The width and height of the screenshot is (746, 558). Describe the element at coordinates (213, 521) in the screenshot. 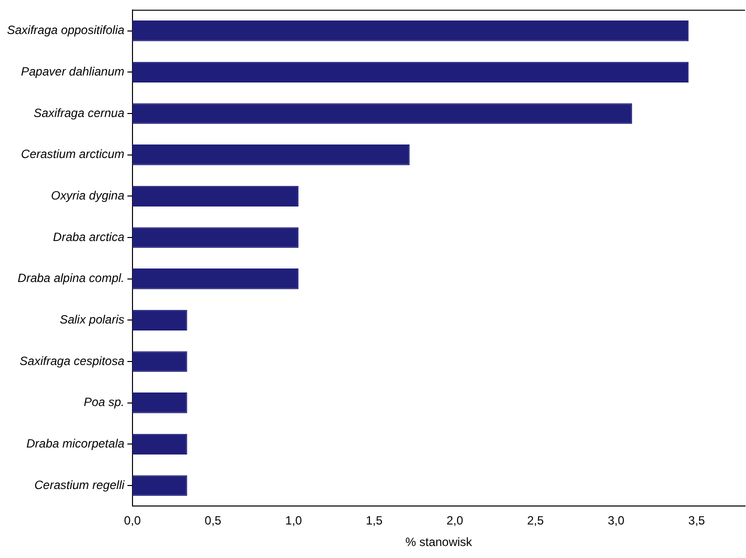

I see `x-tick-label: 0,5` at that location.